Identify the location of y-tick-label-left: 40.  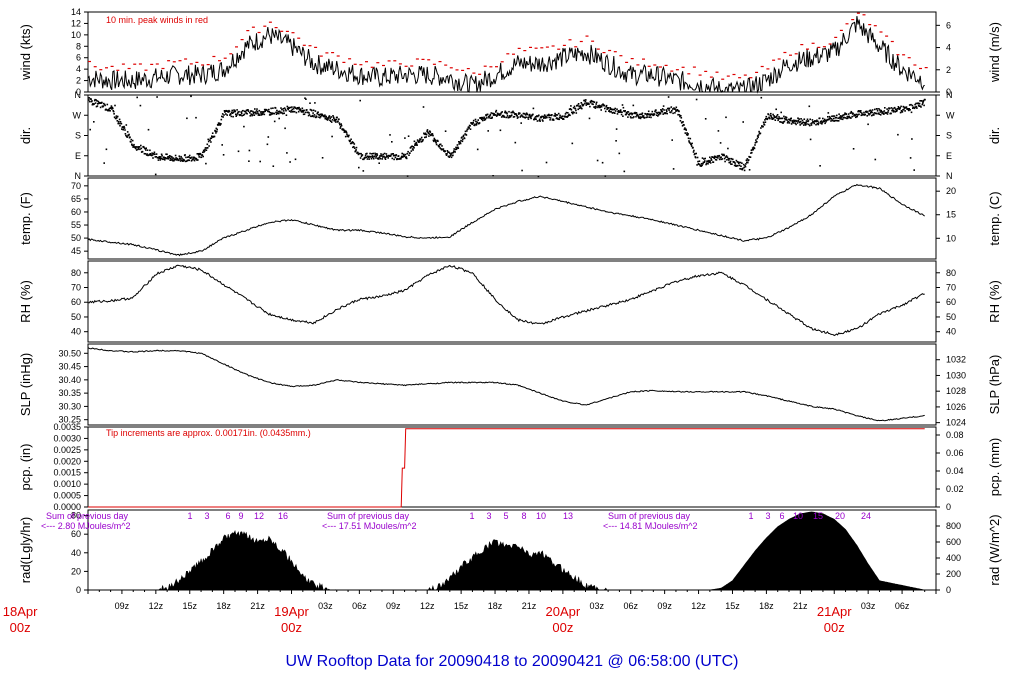
(76, 553).